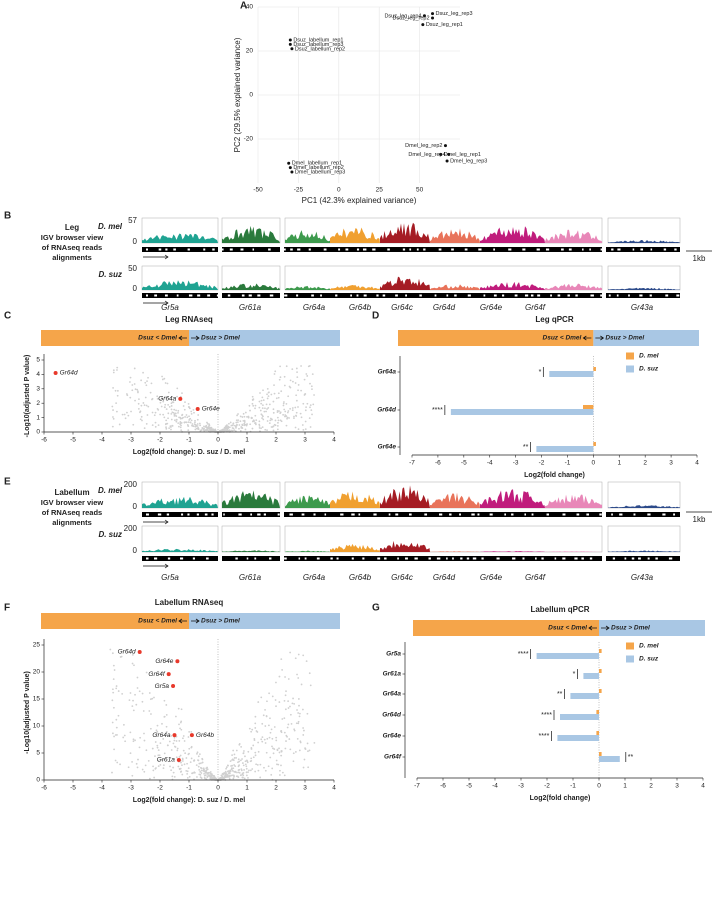 Image resolution: width=718 pixels, height=899 pixels. I want to click on x-tick-label: 3, so click(677, 786).